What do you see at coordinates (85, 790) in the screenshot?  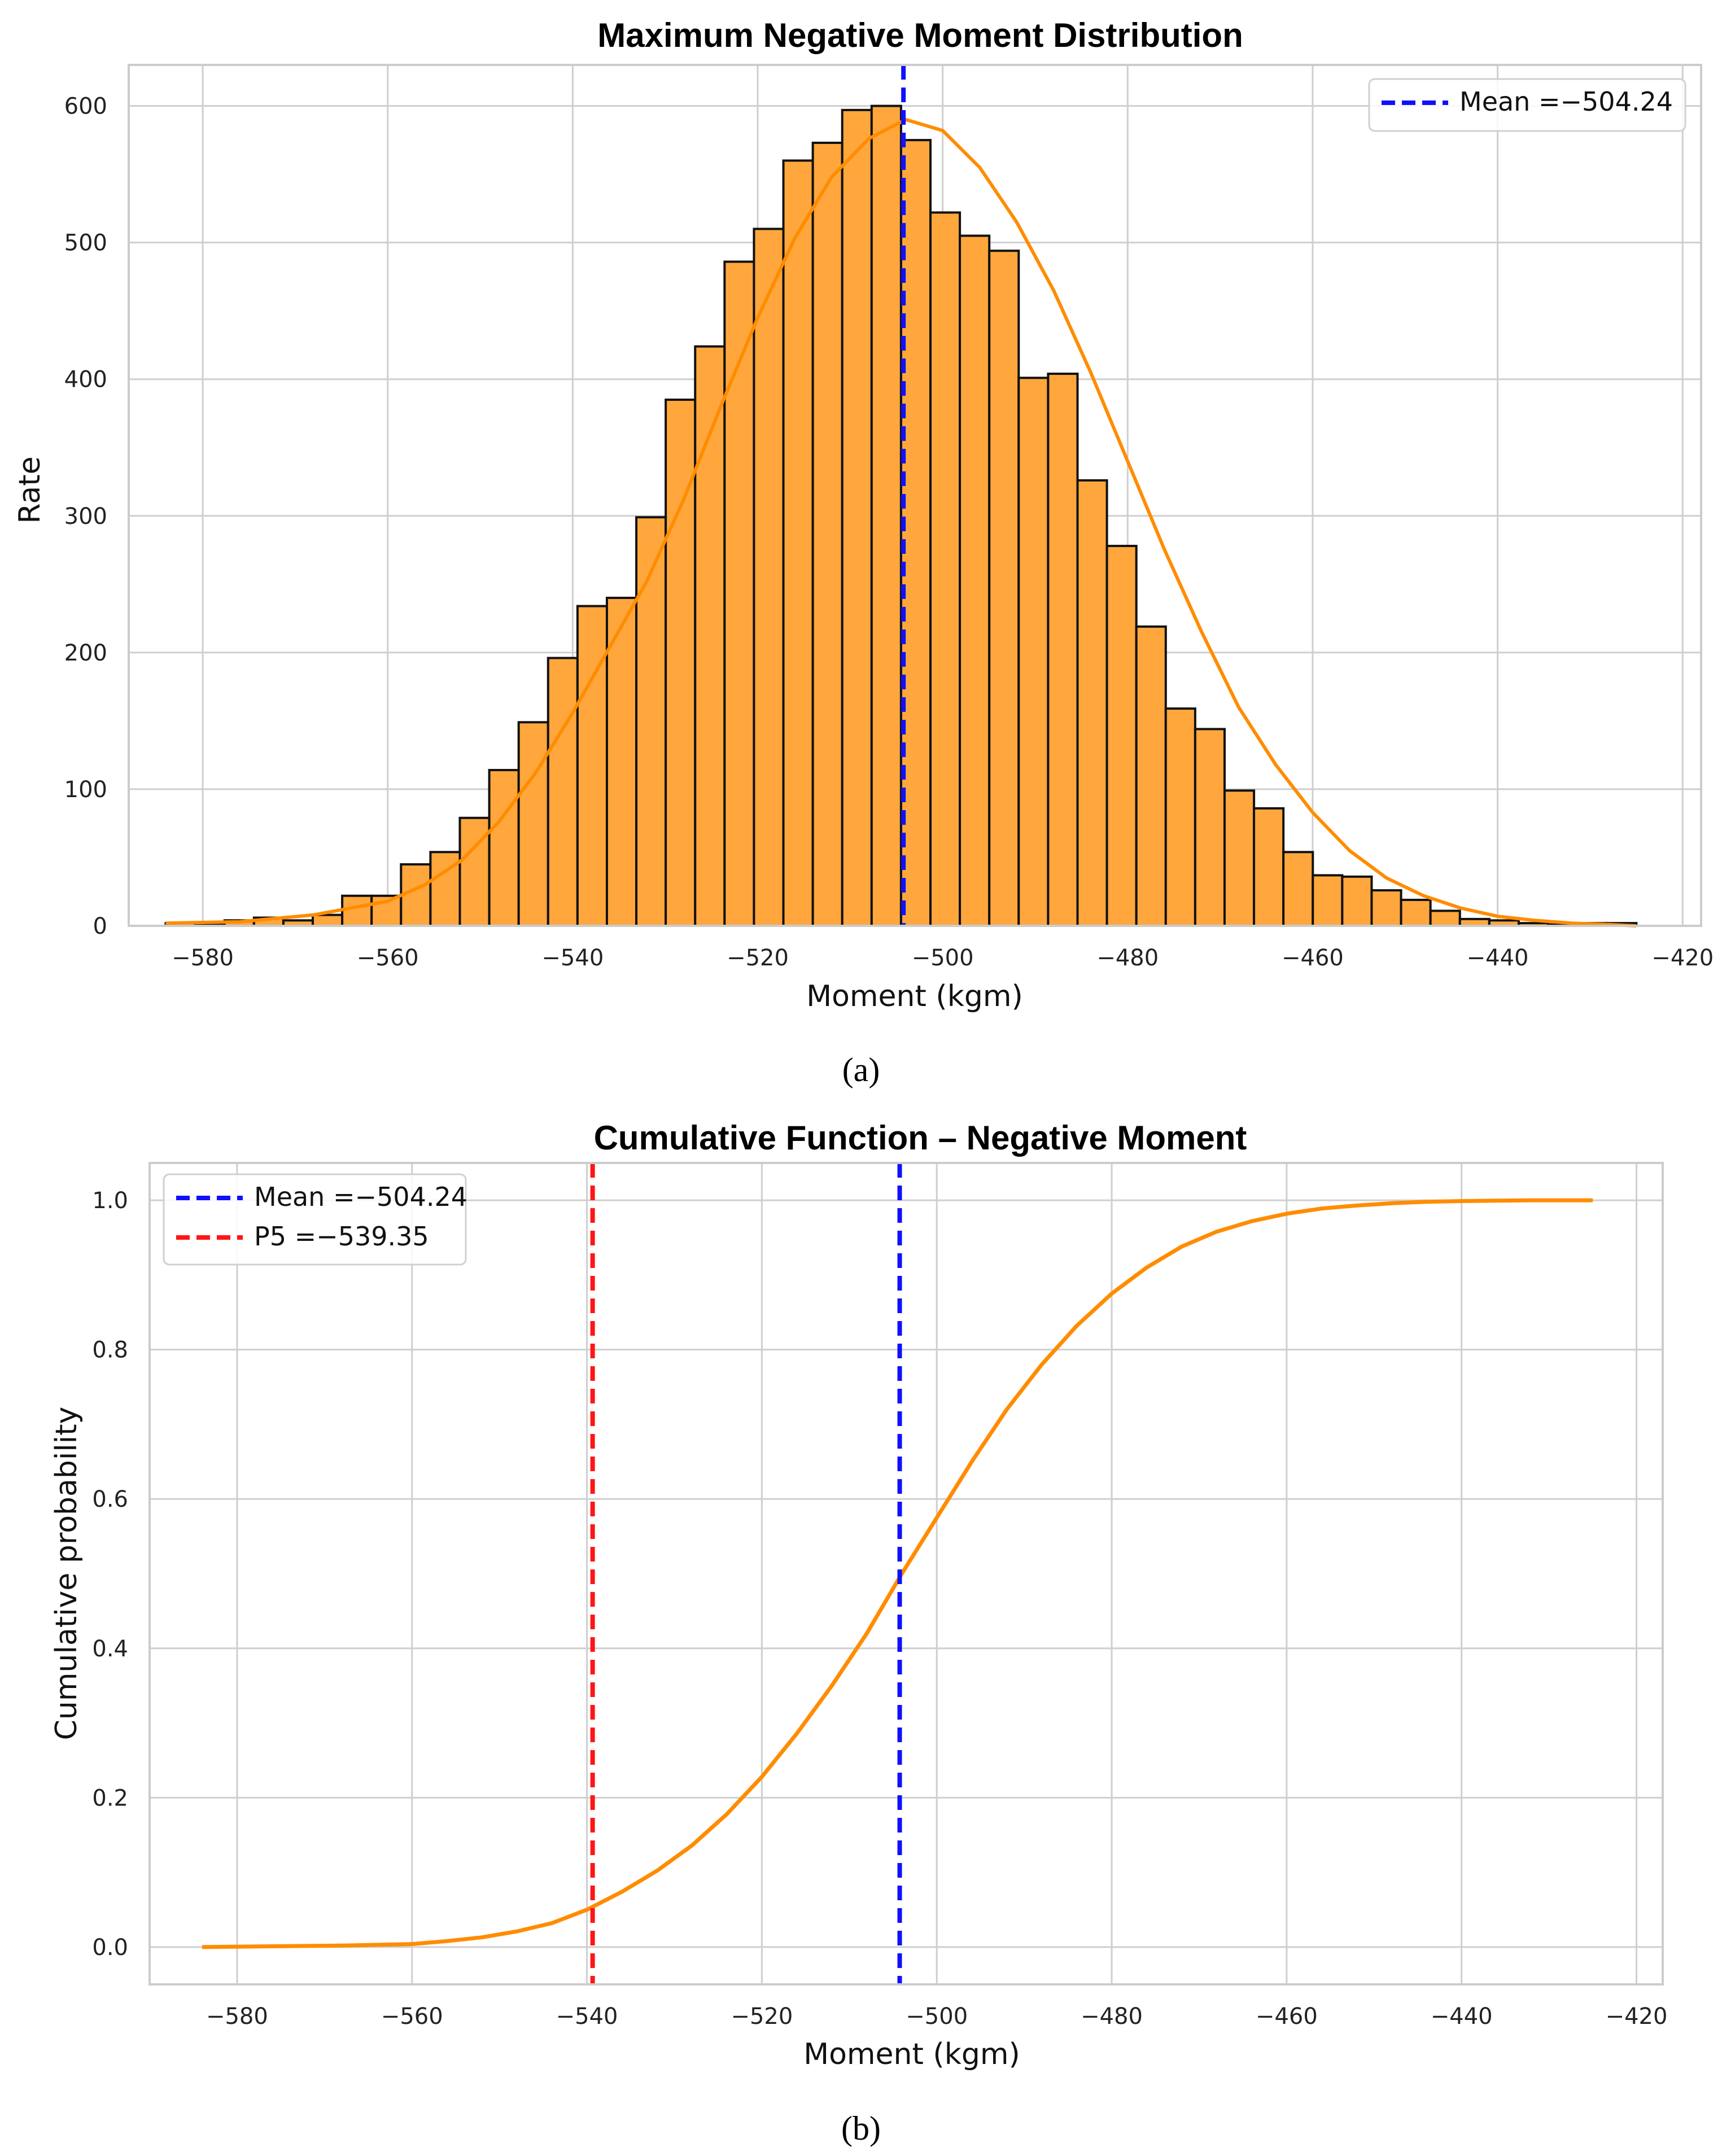 I see `chart-a-y-tick-label: 100` at bounding box center [85, 790].